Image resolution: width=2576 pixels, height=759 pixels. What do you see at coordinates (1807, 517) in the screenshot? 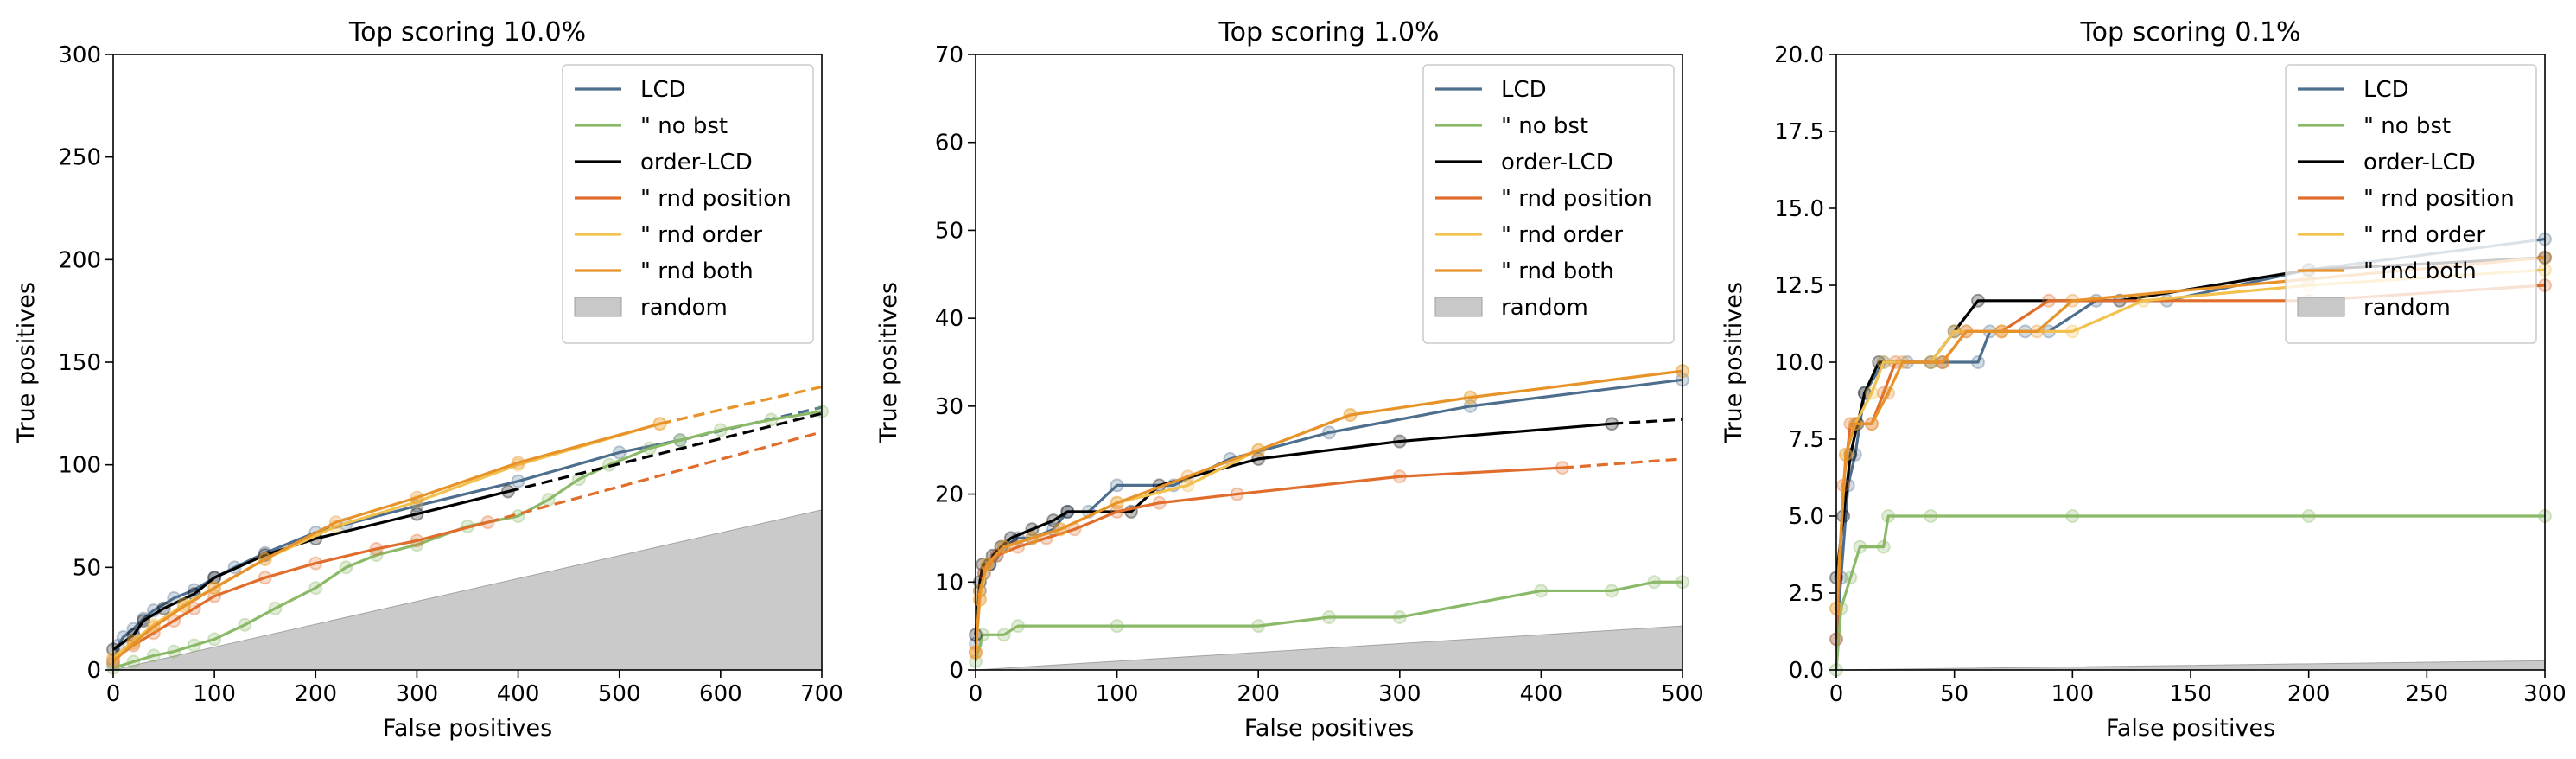
I see `y-tick-label: 5.0` at bounding box center [1807, 517].